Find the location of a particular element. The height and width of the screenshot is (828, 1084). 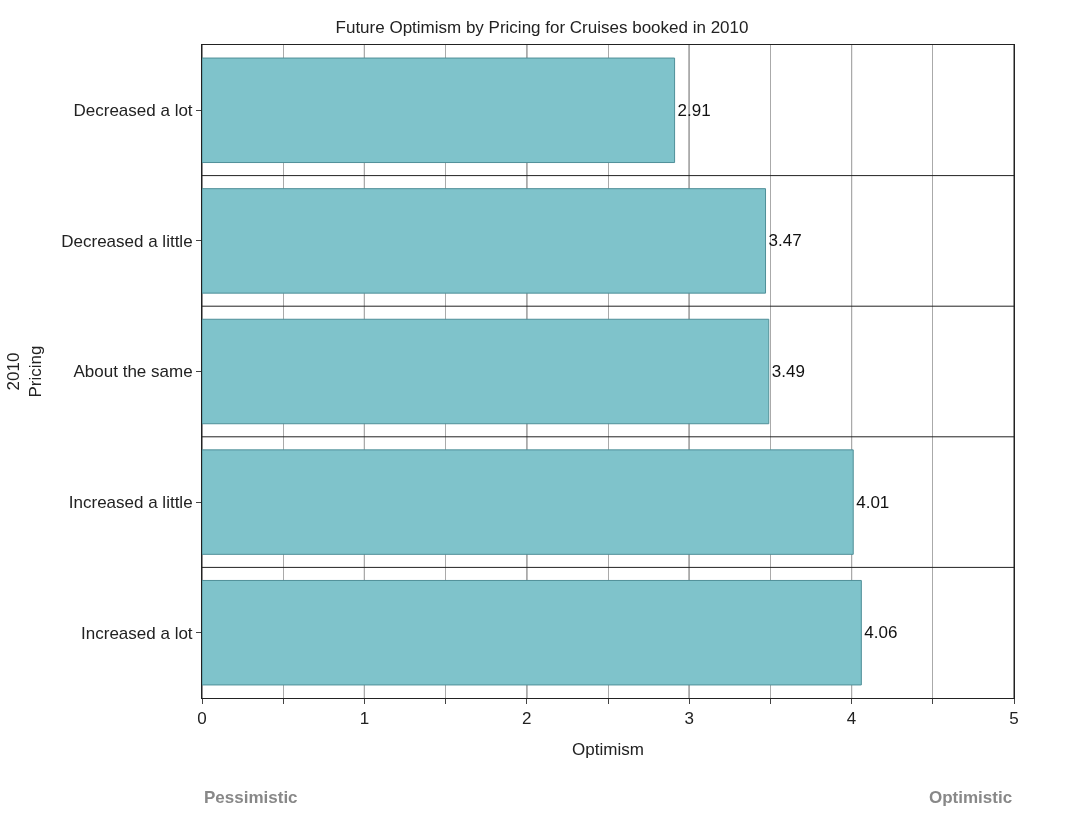

y-tick-label: About the same is located at coordinates (133, 372).